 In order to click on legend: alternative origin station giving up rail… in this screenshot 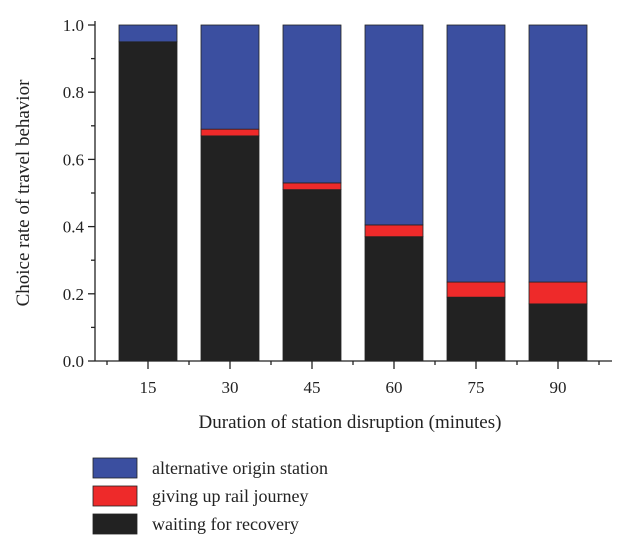, I will do `click(210, 496)`.